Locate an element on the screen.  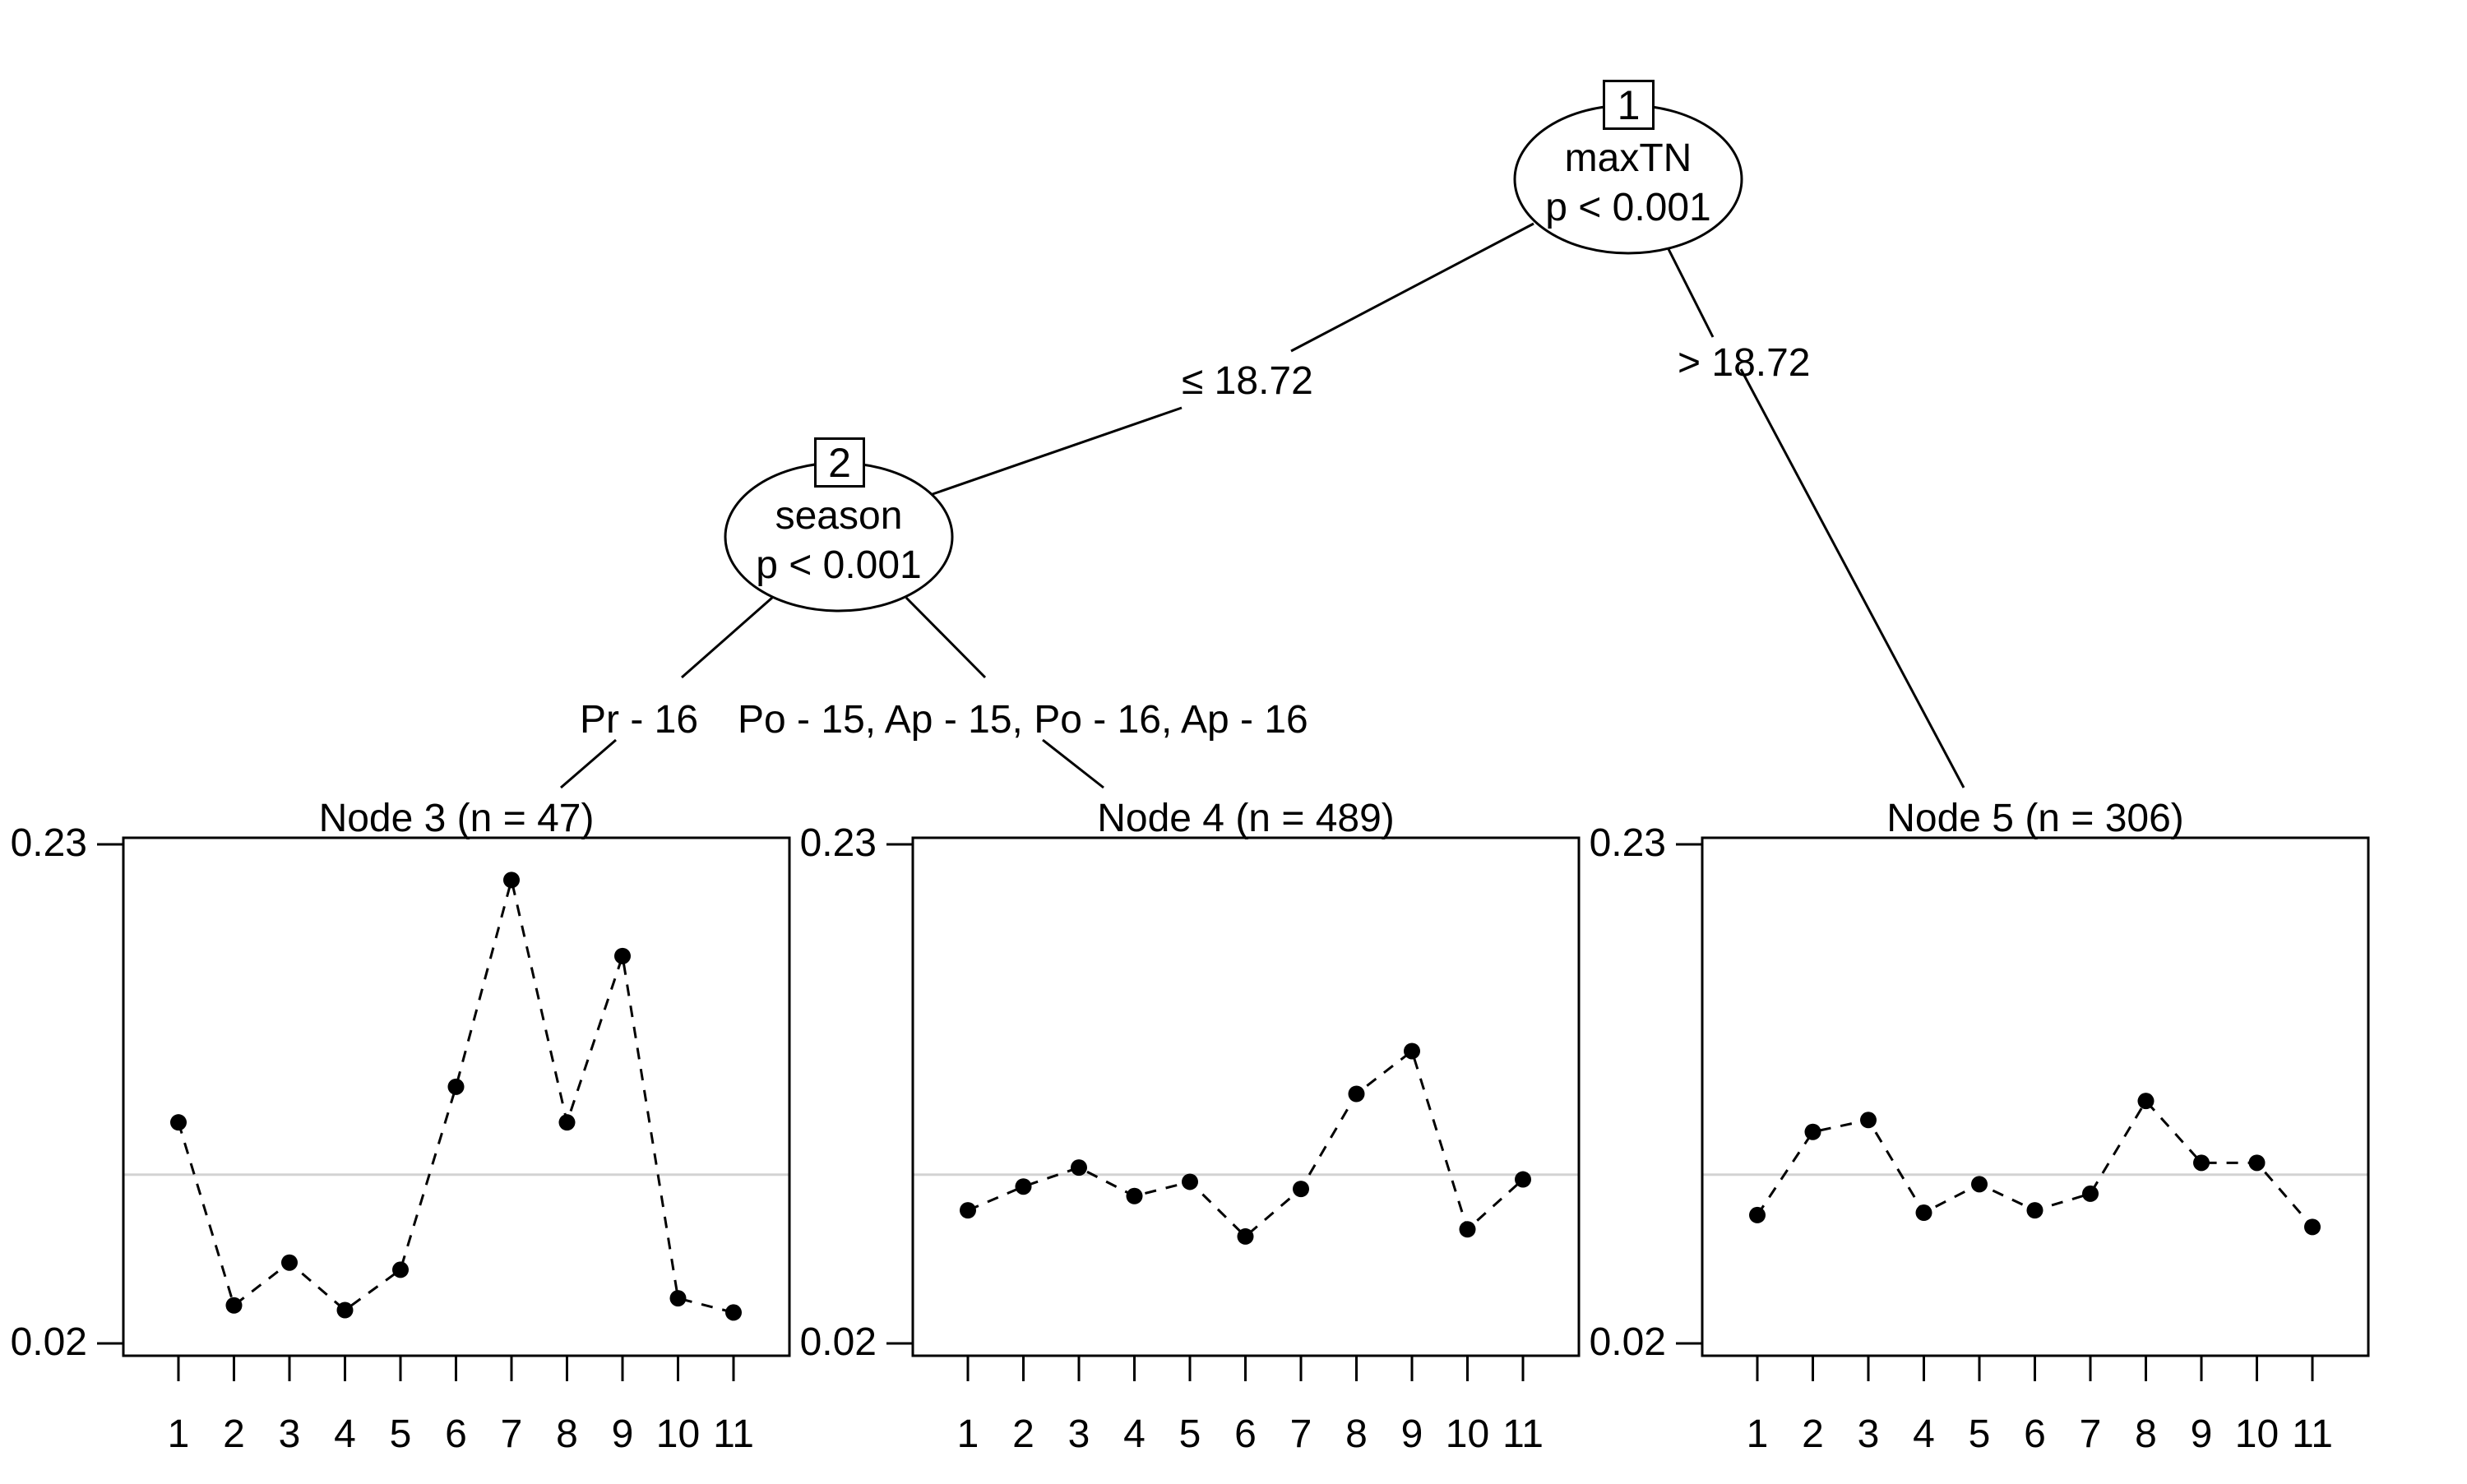
edge-label-po-ap: Po - 15, Ap - 15, Po - 16, Ap - 16 is located at coordinates (1023, 720).